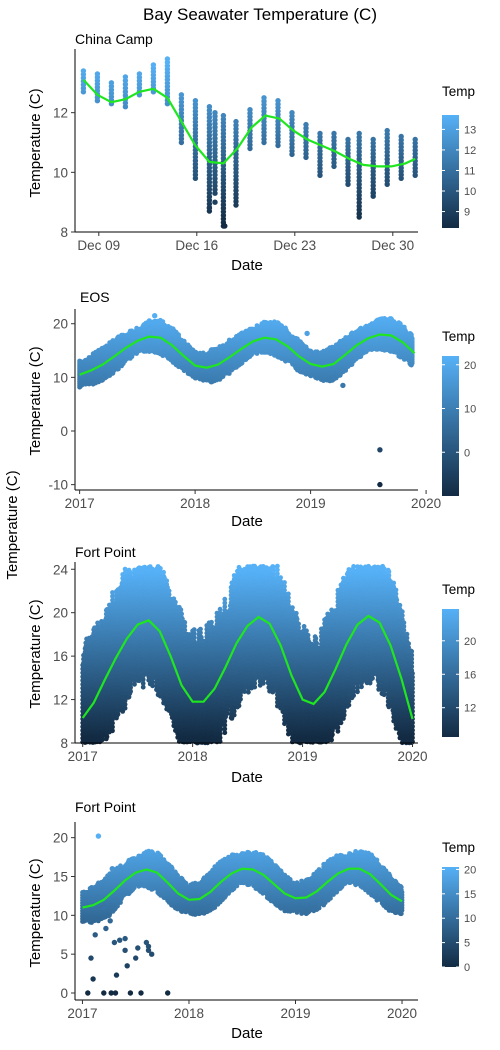  What do you see at coordinates (12, 524) in the screenshot?
I see `shared-y-axis-label: Temperature (C)` at bounding box center [12, 524].